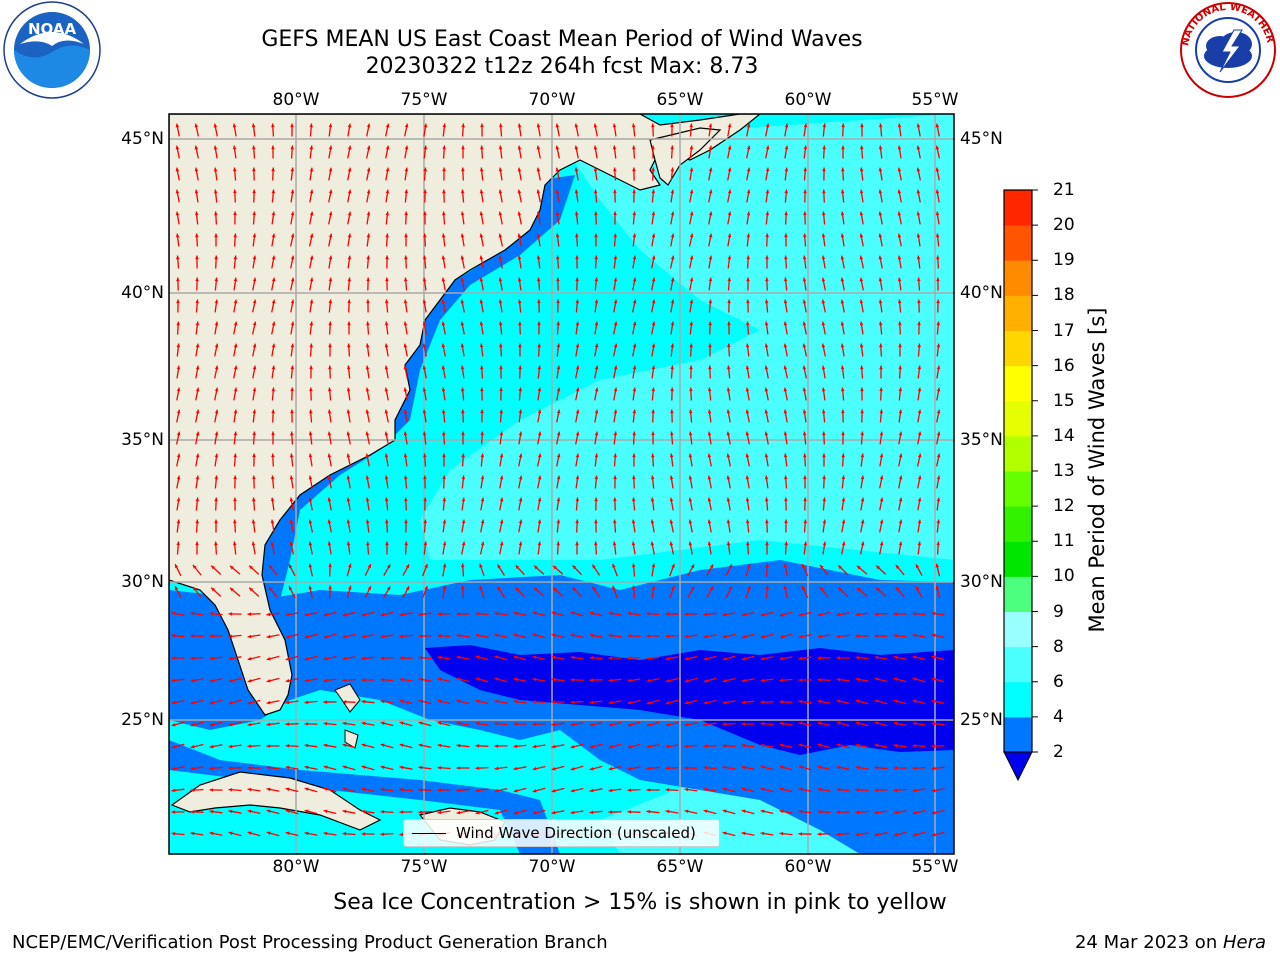 This screenshot has height=960, width=1280. Describe the element at coordinates (1018, 313) in the screenshot. I see `colorbar-segment` at that location.